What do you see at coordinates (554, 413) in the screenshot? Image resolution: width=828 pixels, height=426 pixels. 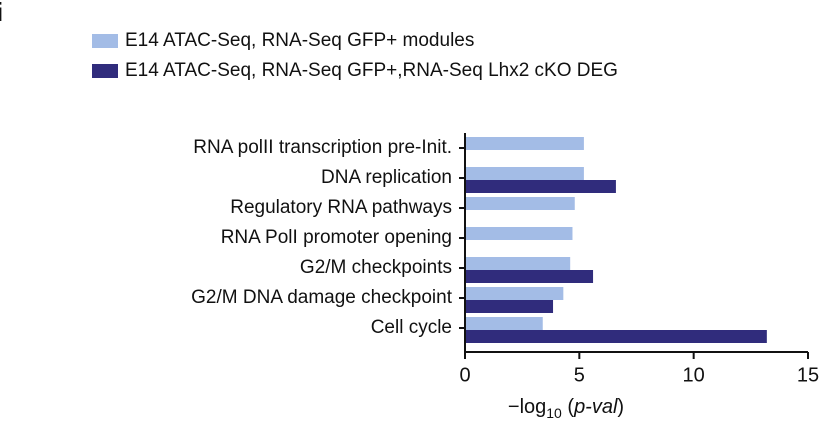 I see `x-label-subscript: 10` at bounding box center [554, 413].